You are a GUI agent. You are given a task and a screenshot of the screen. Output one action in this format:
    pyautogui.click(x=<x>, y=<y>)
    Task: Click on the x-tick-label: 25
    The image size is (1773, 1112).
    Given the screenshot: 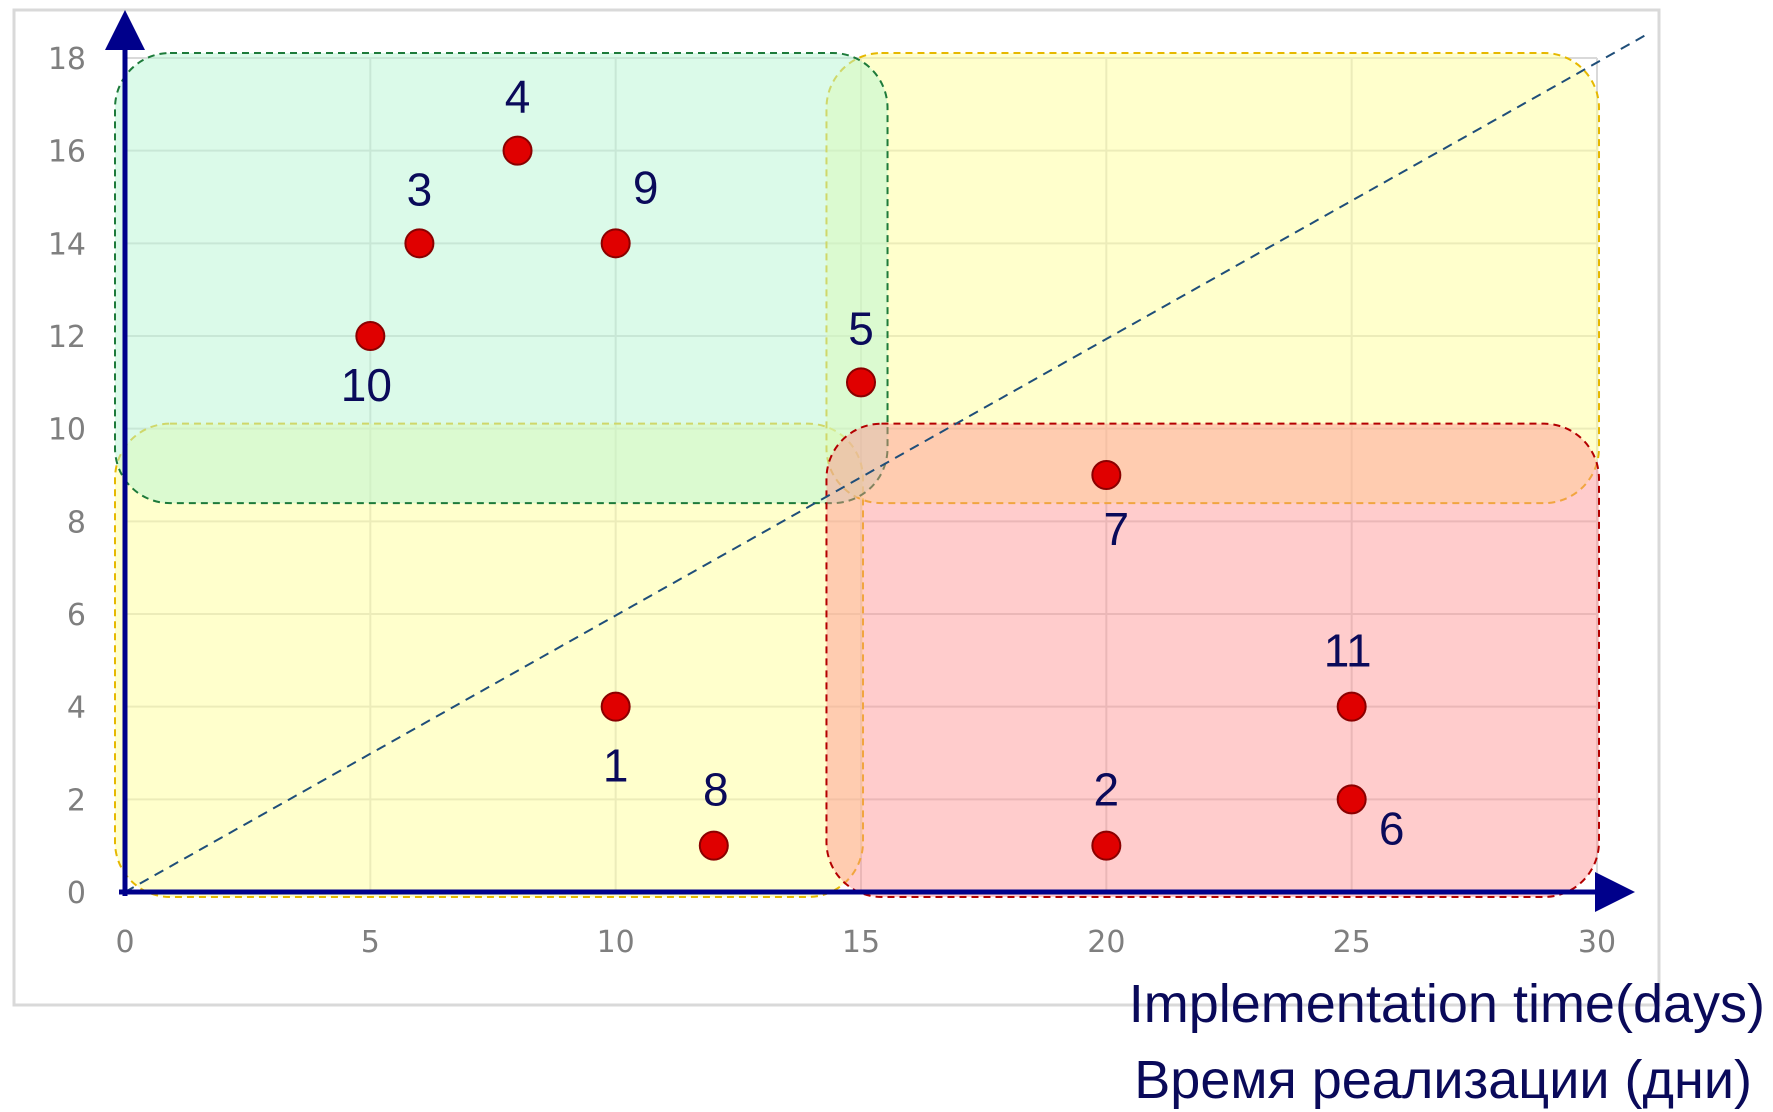 What is the action you would take?
    pyautogui.click(x=1352, y=942)
    